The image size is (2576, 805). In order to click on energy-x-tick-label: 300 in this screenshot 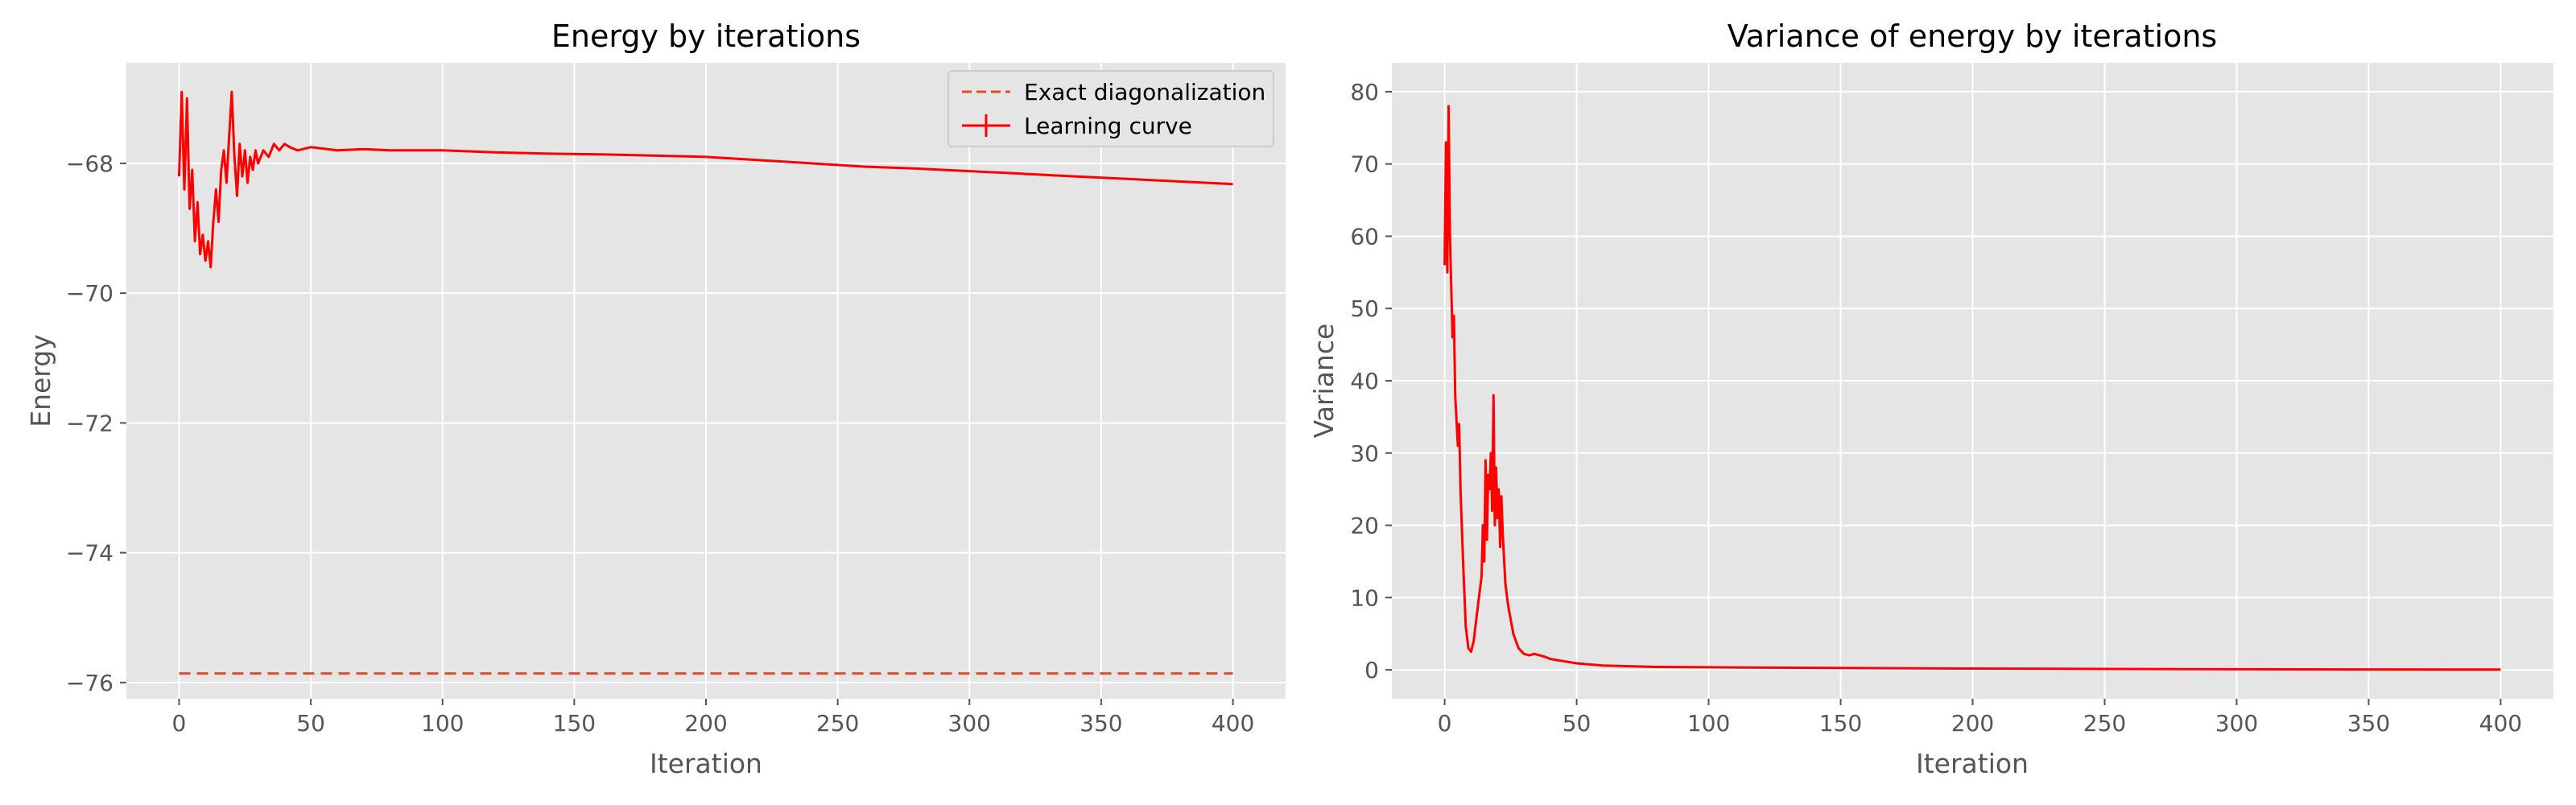, I will do `click(969, 723)`.